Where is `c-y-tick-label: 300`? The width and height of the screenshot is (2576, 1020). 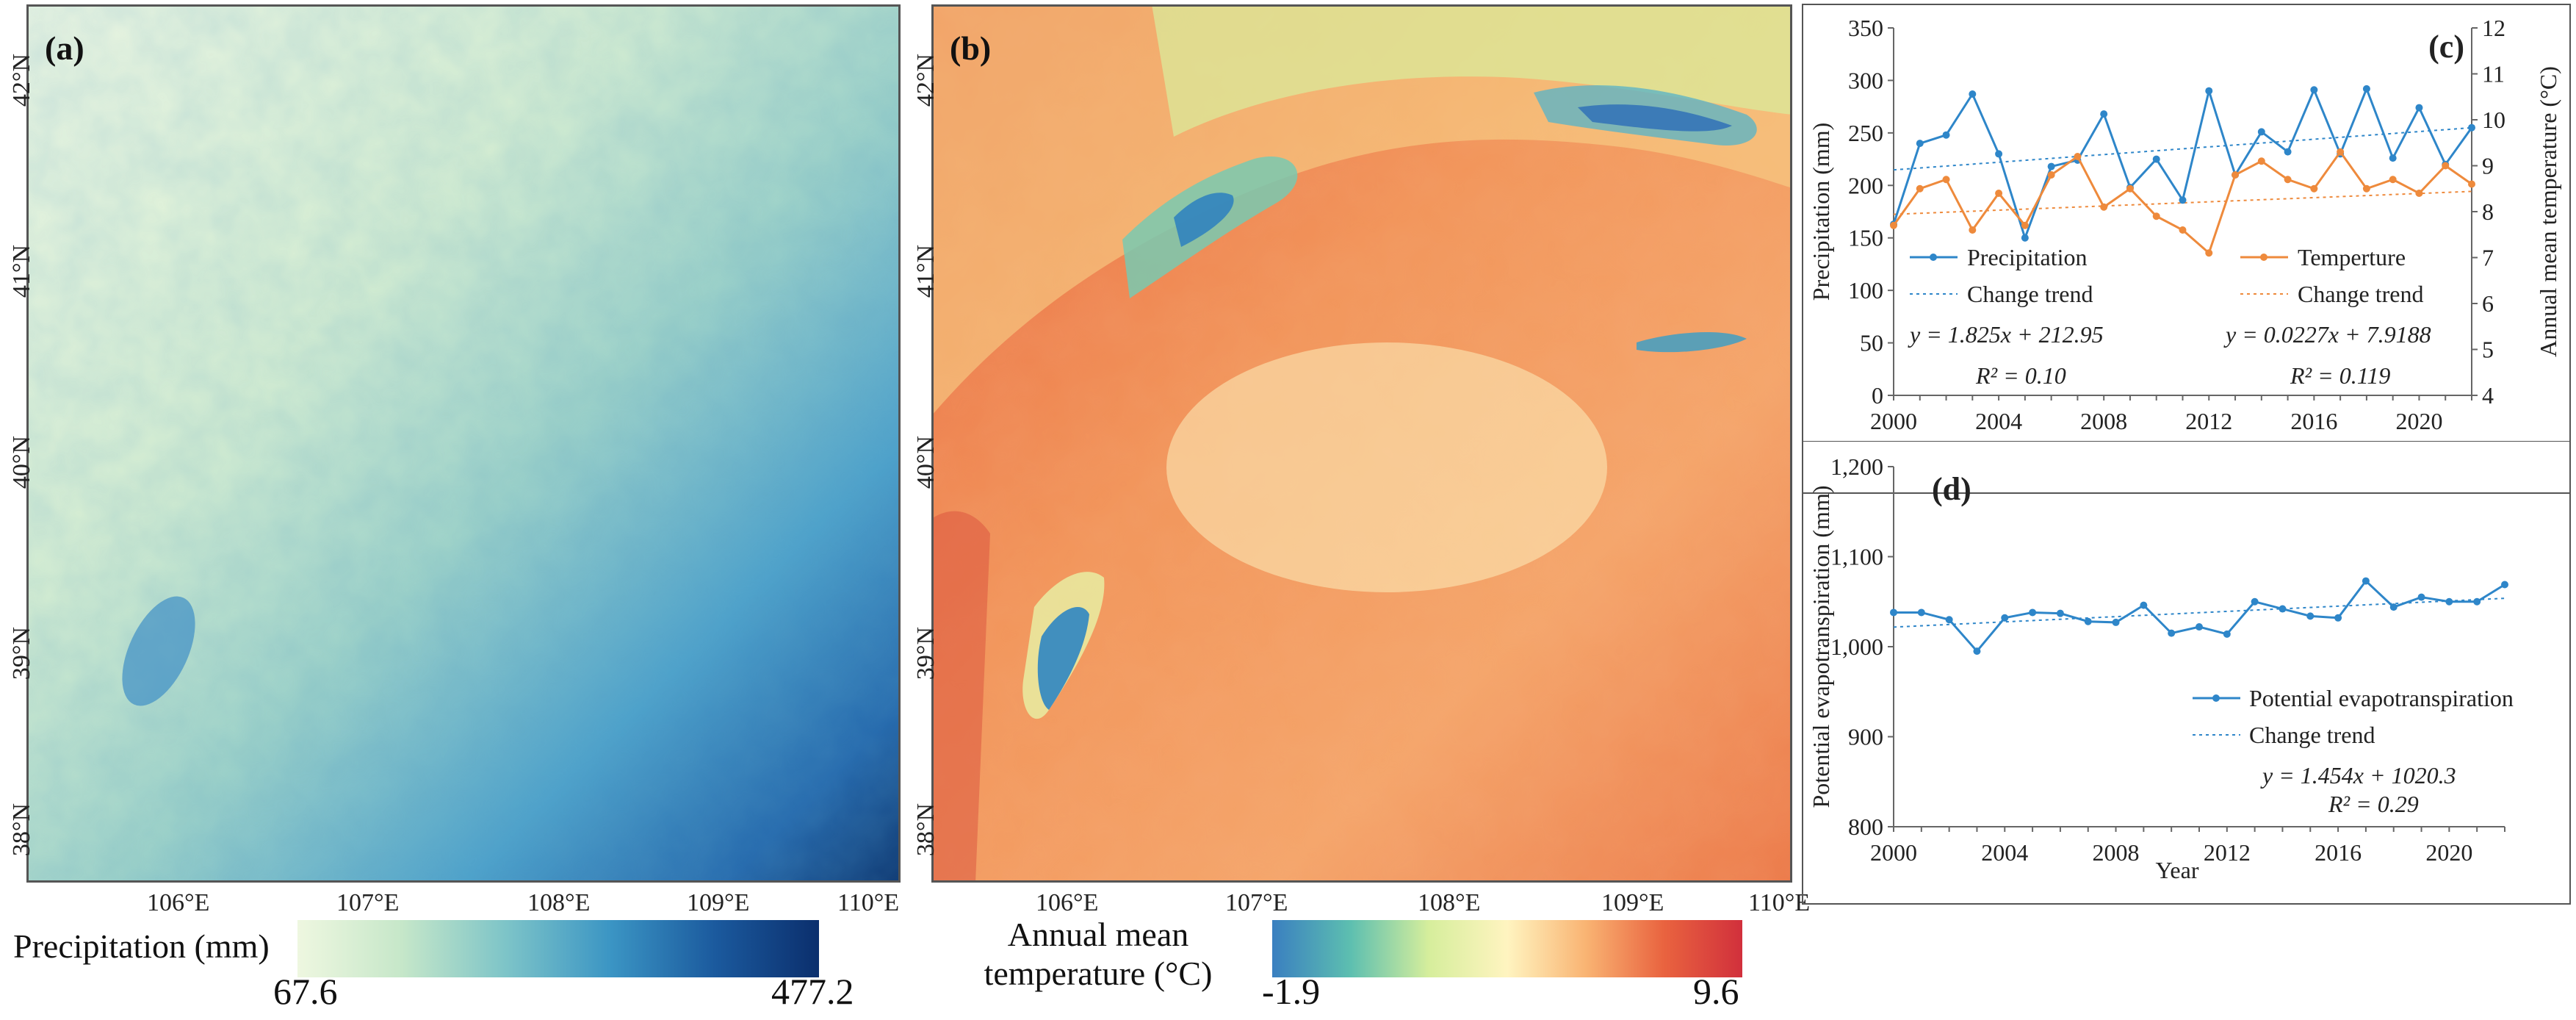
c-y-tick-label: 300 is located at coordinates (1866, 80).